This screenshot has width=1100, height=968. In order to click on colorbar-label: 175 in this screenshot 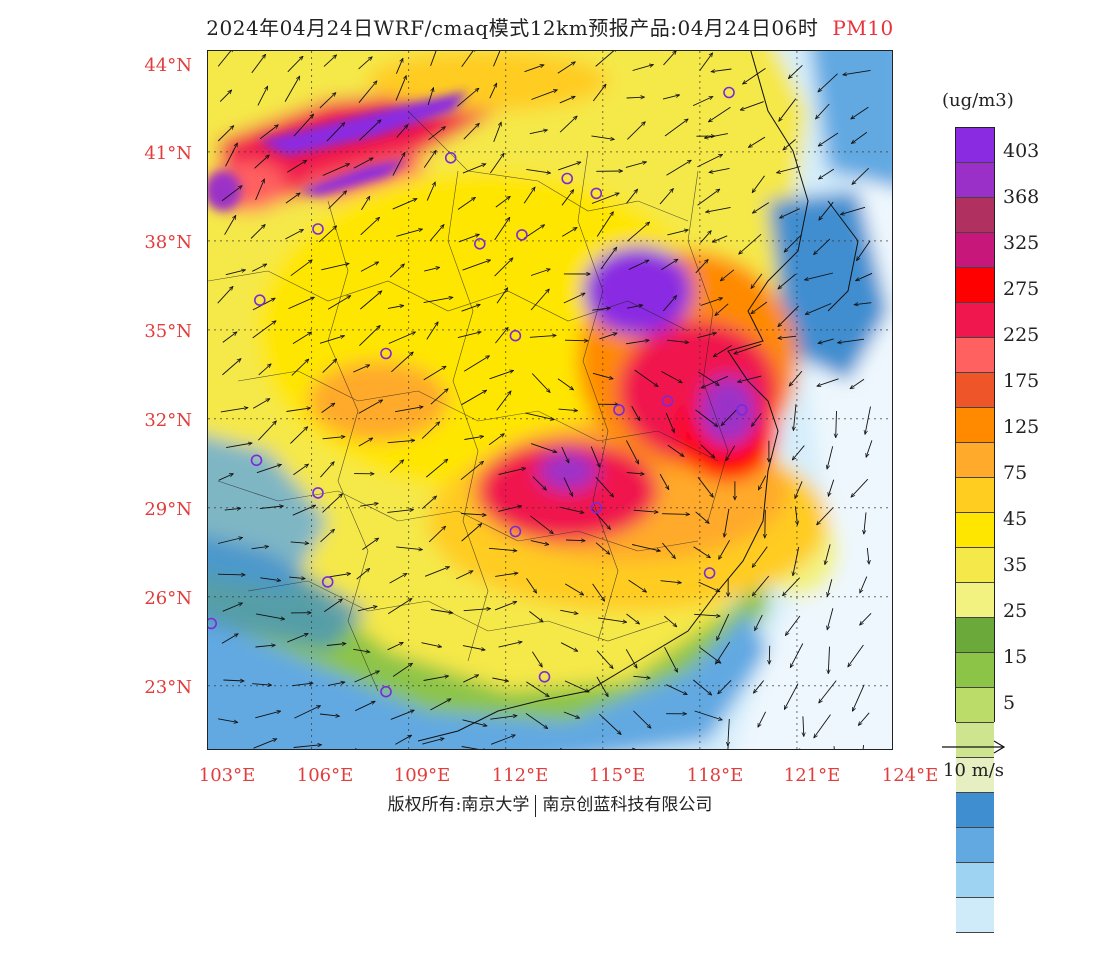, I will do `click(1021, 381)`.